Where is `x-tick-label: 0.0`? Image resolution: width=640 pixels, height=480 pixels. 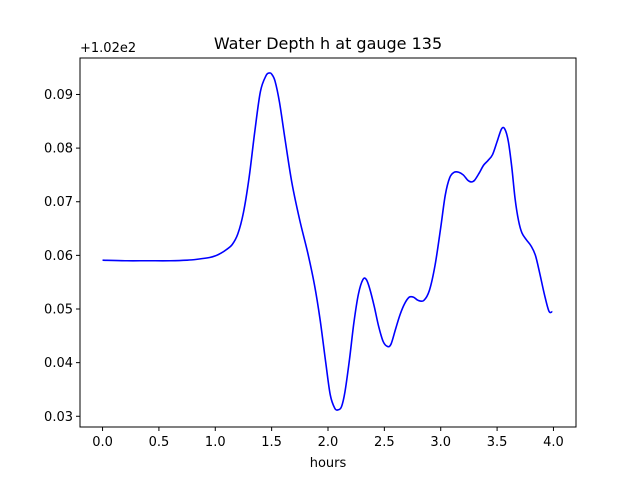 x-tick-label: 0.0 is located at coordinates (102, 442).